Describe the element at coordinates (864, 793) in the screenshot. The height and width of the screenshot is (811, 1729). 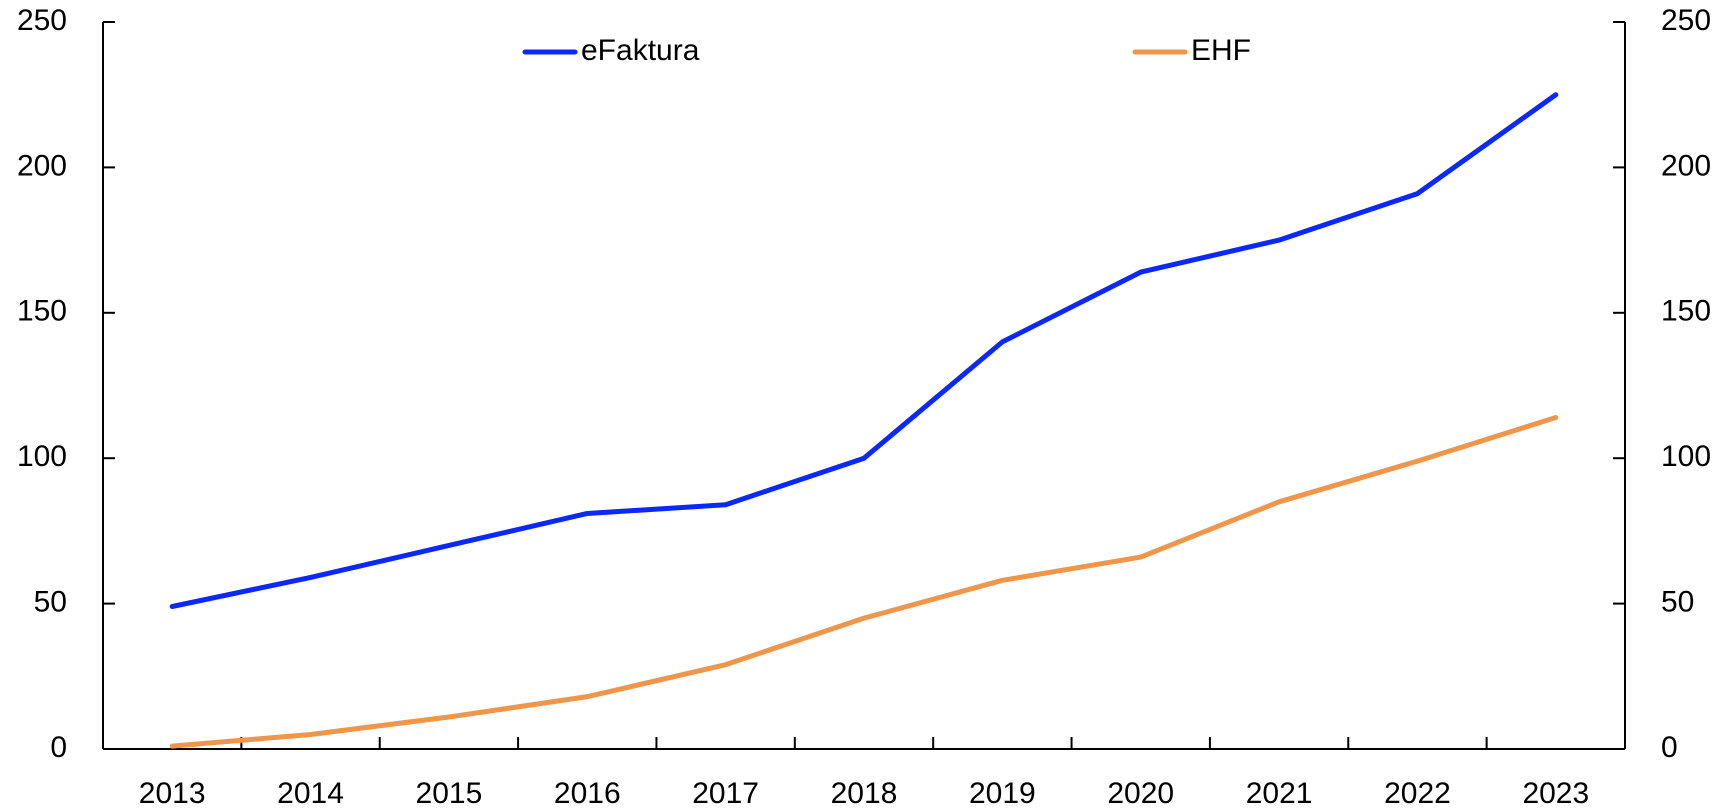
I see `x-tick-label: 2018` at that location.